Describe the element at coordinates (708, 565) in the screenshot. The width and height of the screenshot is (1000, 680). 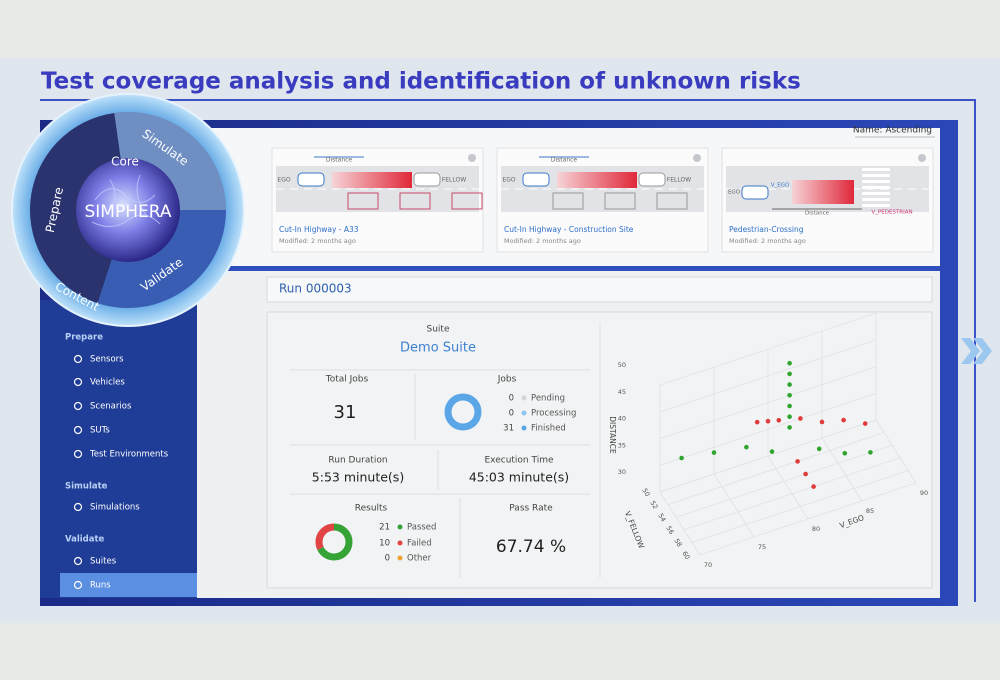
I see `x-tick-label: 70` at that location.